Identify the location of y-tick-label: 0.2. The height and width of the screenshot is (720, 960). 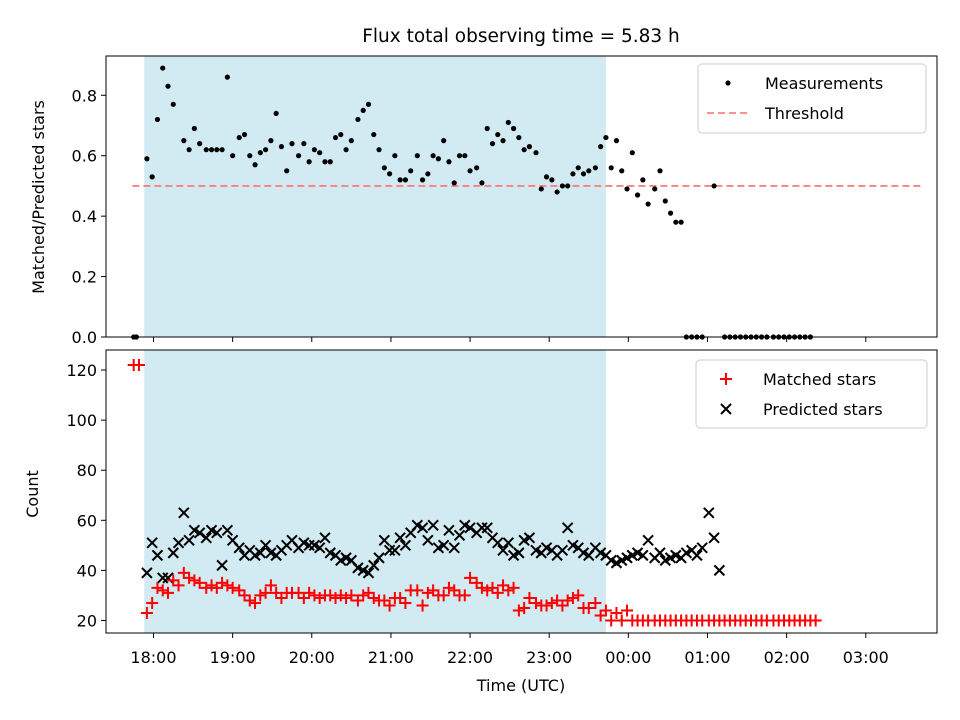
(84, 277).